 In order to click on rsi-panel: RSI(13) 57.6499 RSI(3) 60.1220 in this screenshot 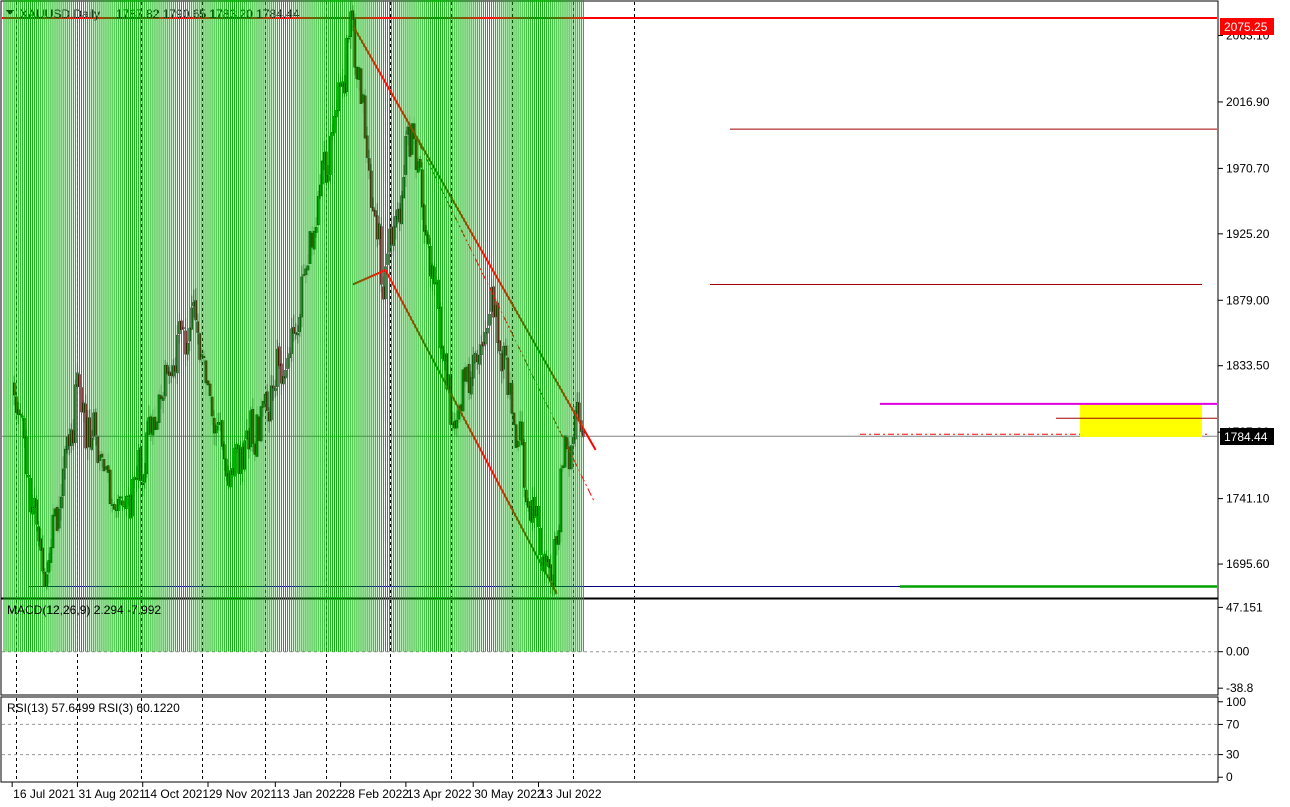, I will do `click(609, 739)`.